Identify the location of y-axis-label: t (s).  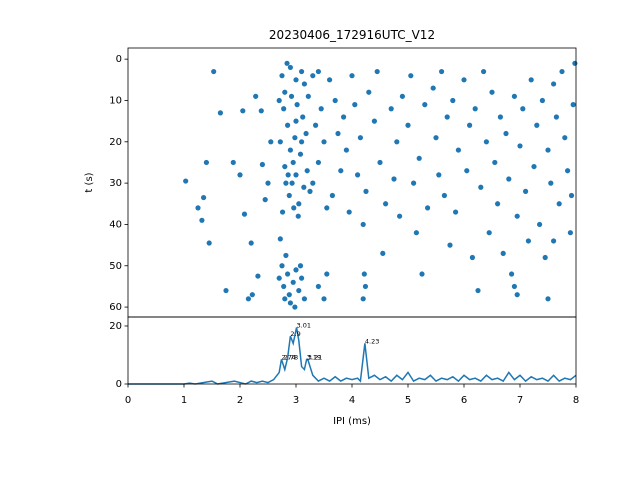
(89, 182).